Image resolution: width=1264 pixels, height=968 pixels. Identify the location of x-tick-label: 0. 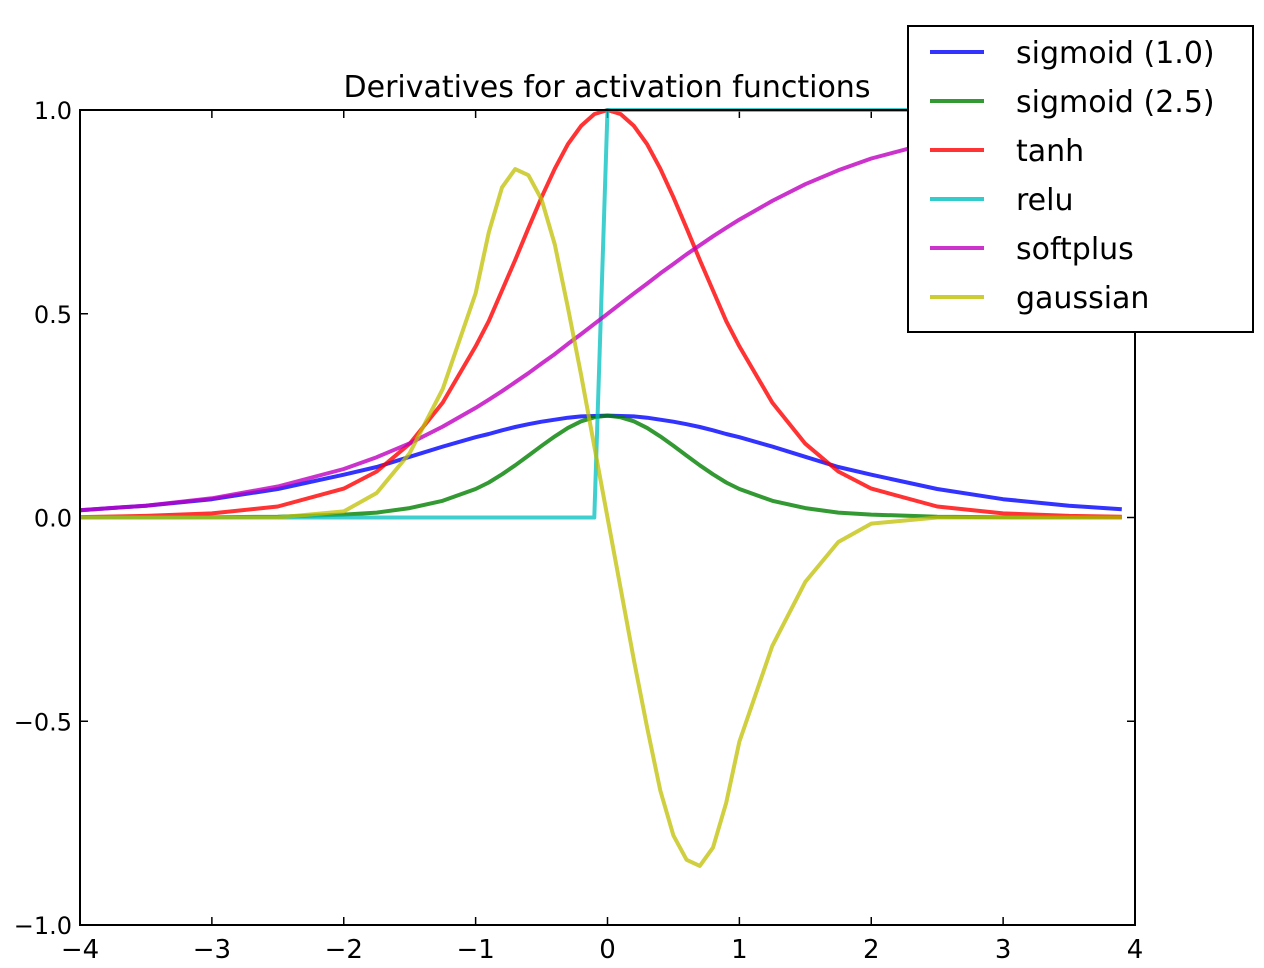
(607, 950).